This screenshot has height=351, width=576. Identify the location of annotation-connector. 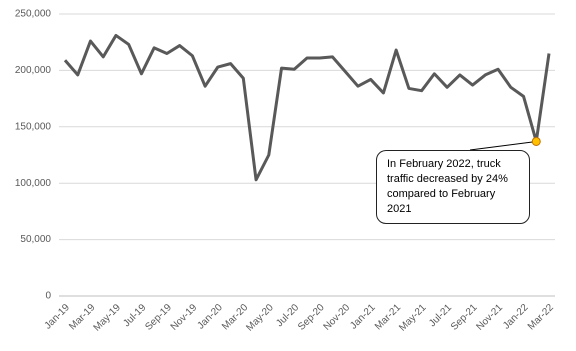
(503, 145).